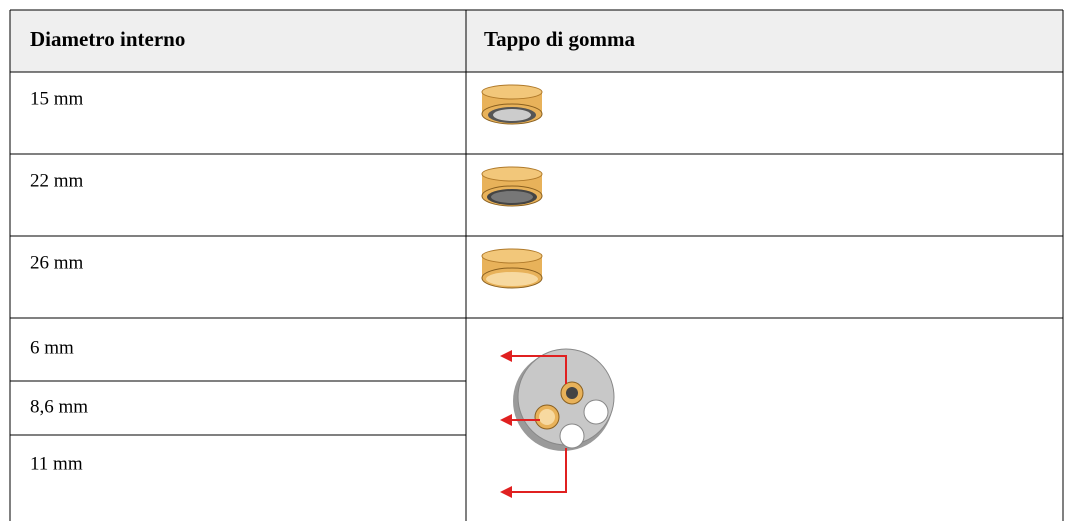 The height and width of the screenshot is (521, 1069). Describe the element at coordinates (56, 463) in the screenshot. I see `cell: 11 mm` at that location.